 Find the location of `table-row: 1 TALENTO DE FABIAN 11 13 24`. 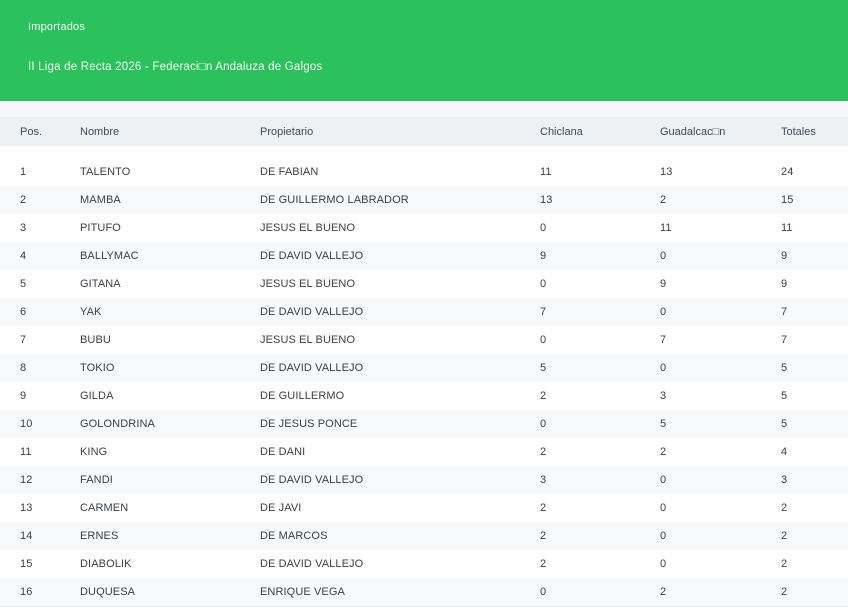

table-row: 1 TALENTO DE FABIAN 11 13 24 is located at coordinates (424, 172).